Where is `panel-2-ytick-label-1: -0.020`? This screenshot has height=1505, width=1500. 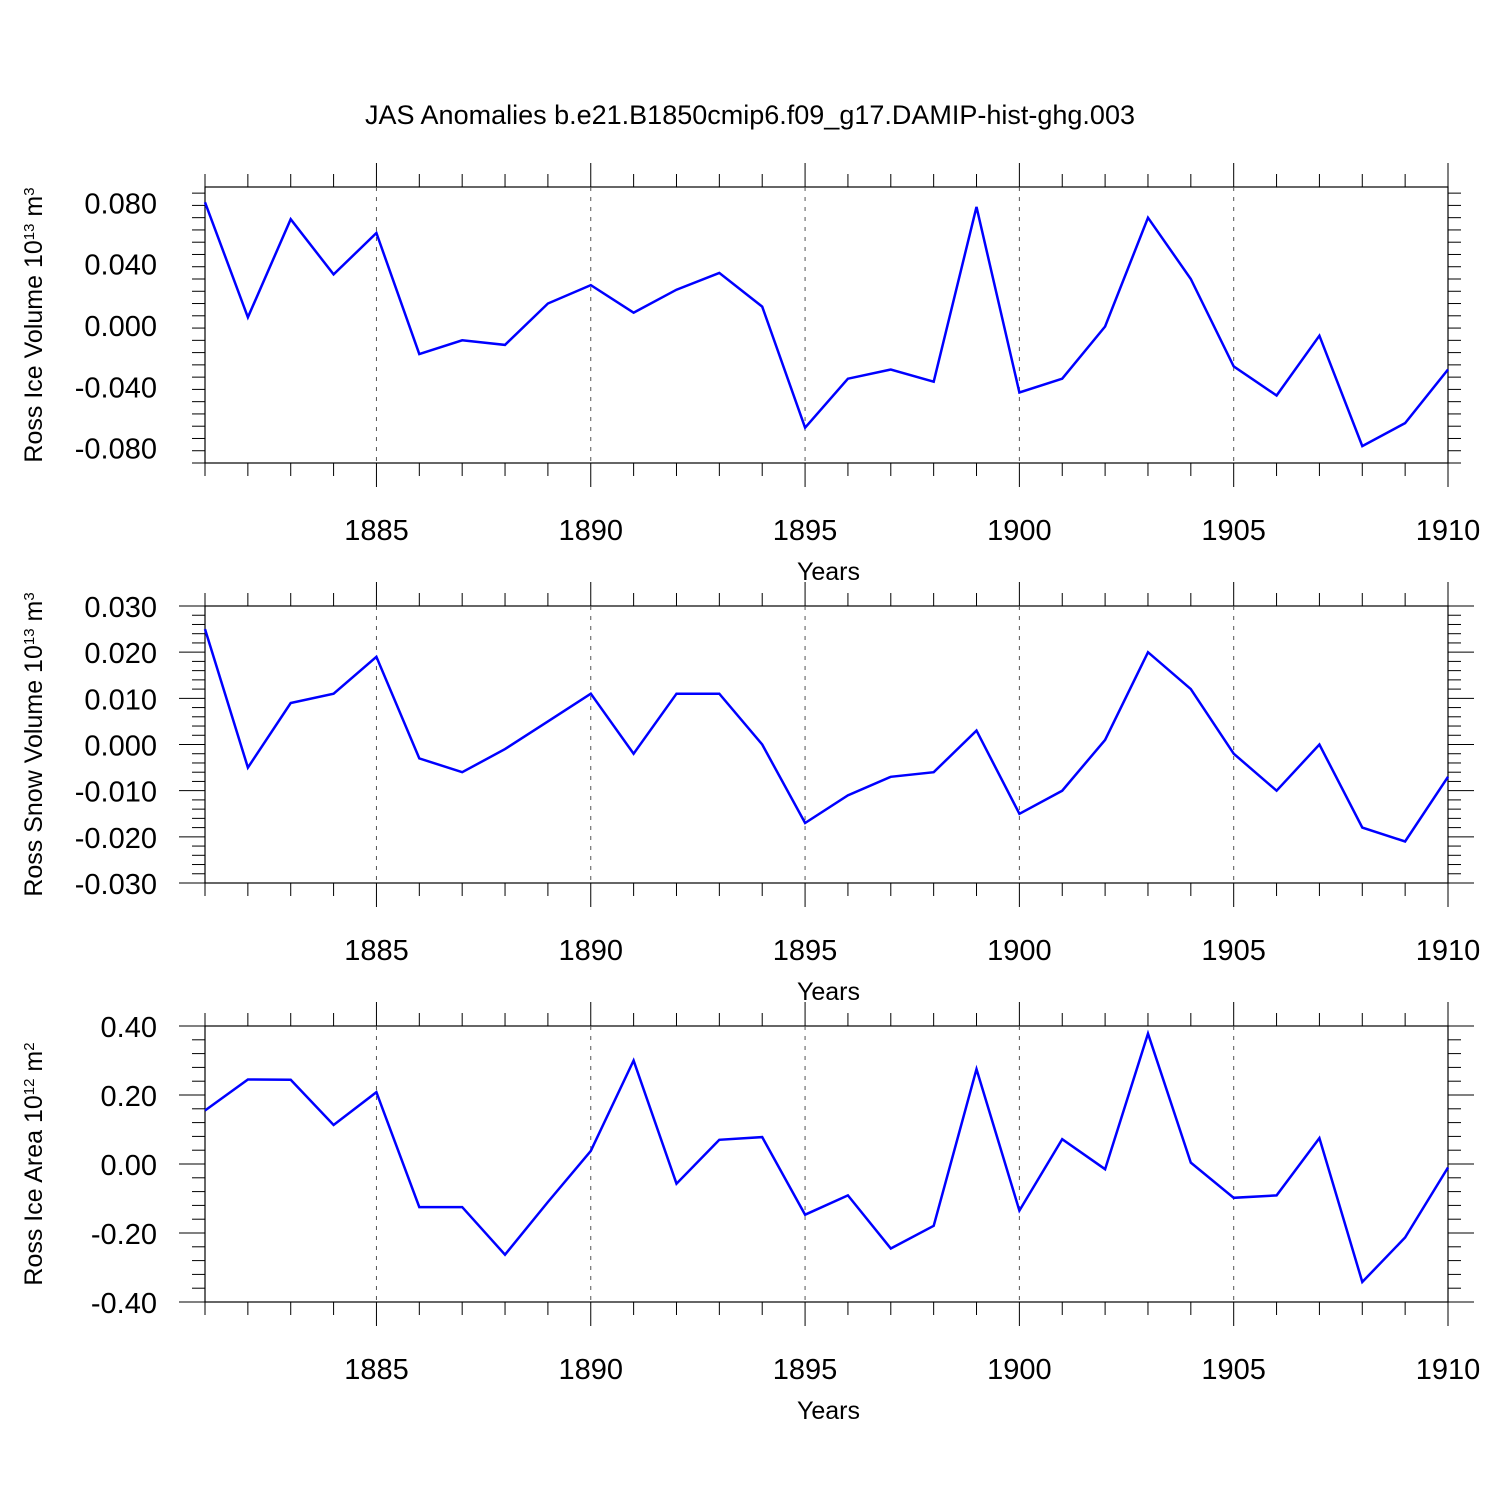 panel-2-ytick-label-1: -0.020 is located at coordinates (116, 839).